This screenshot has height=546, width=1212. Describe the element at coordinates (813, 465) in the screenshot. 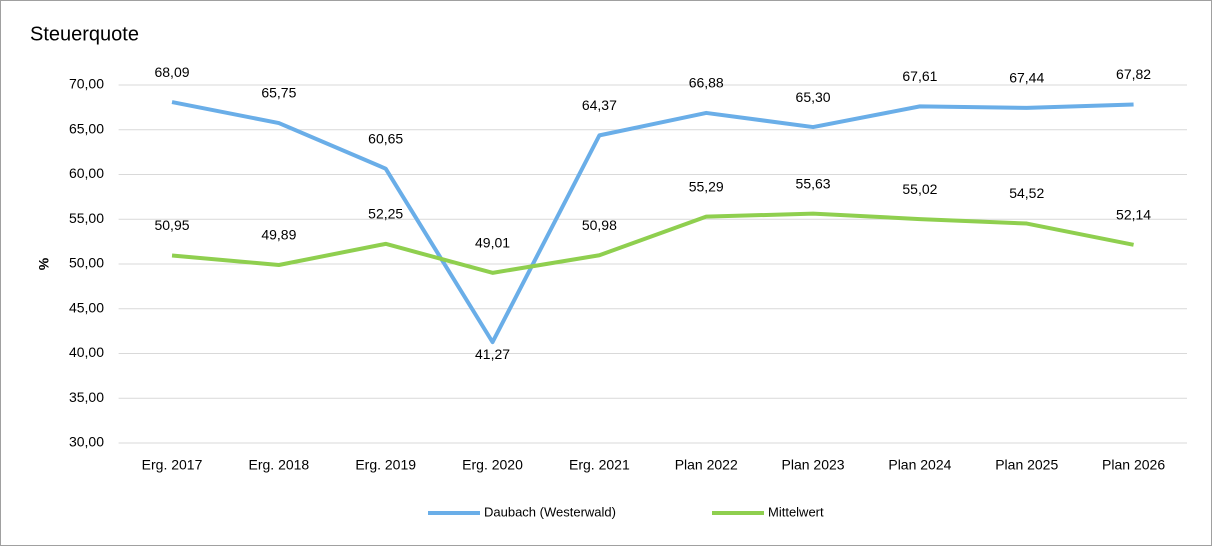

I see `x-tick-label: Plan 2023` at that location.